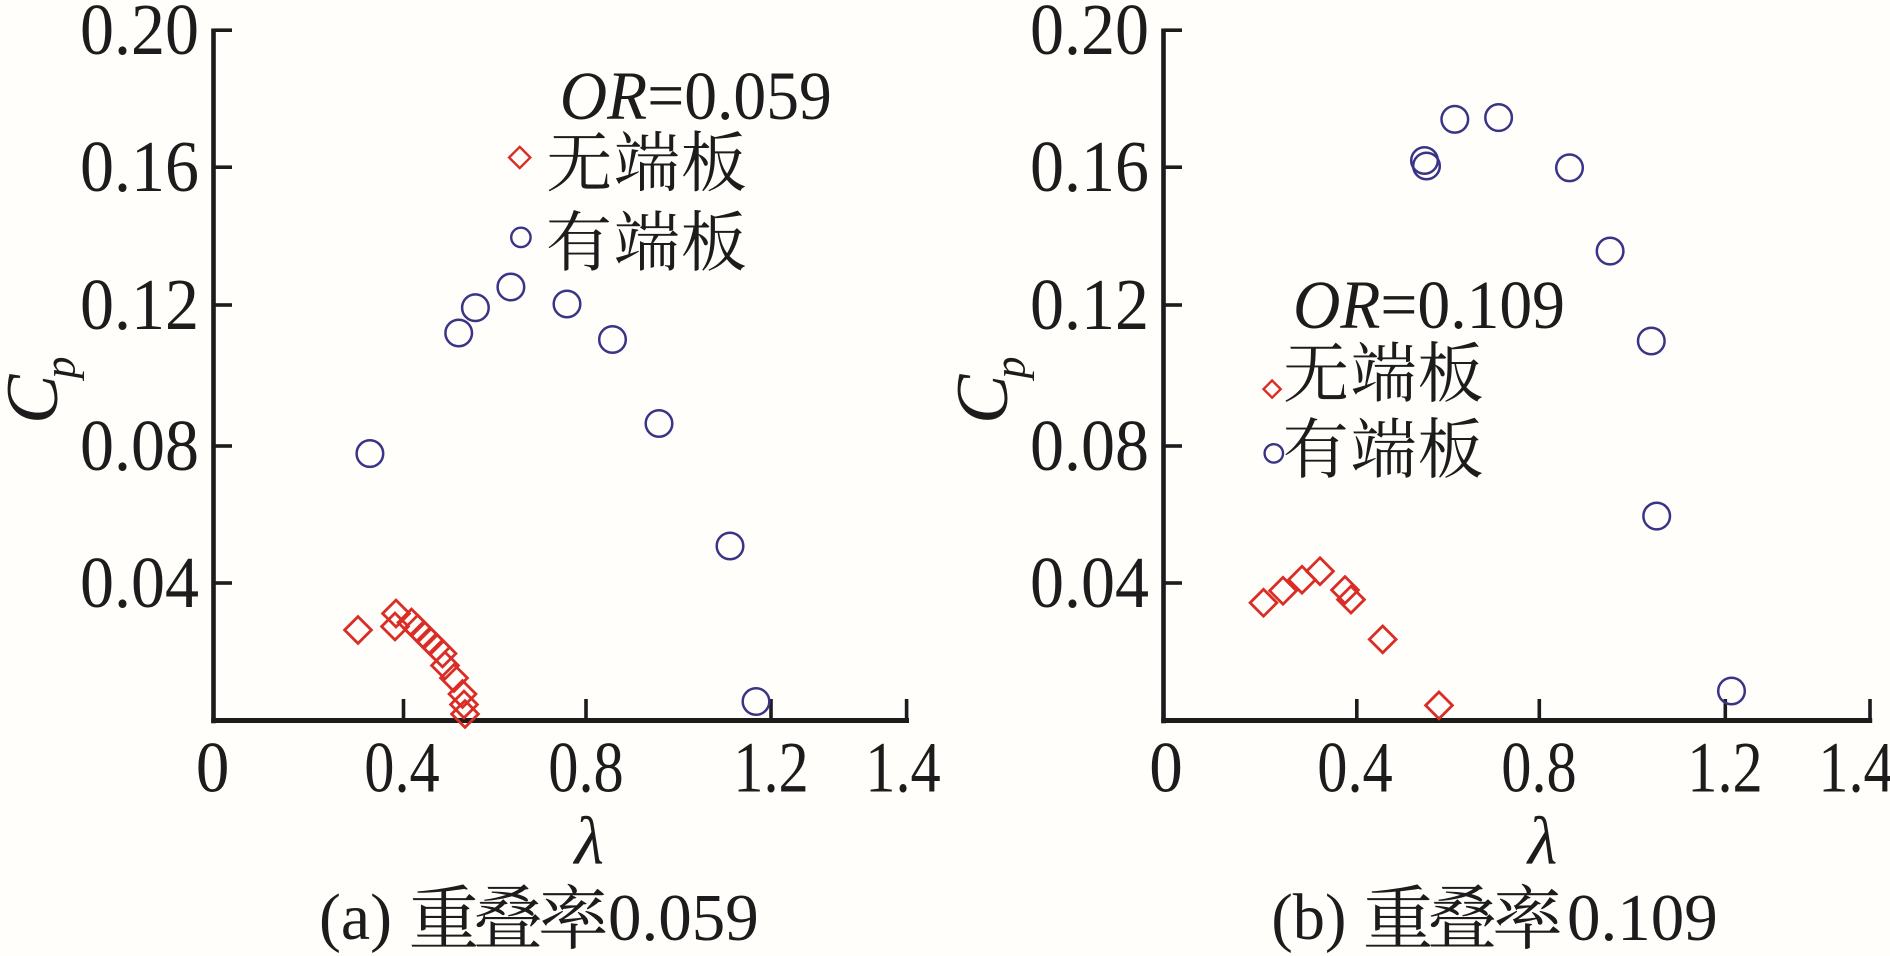 This screenshot has width=1890, height=956. I want to click on svg-text: (b), so click(1308, 917).